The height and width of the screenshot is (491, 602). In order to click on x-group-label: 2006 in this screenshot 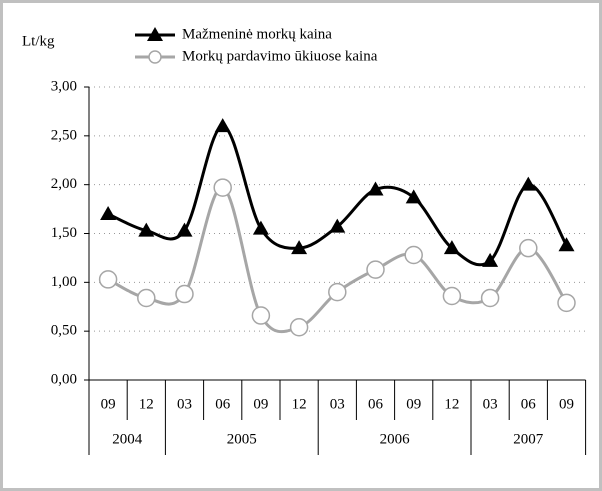, I will do `click(395, 439)`.